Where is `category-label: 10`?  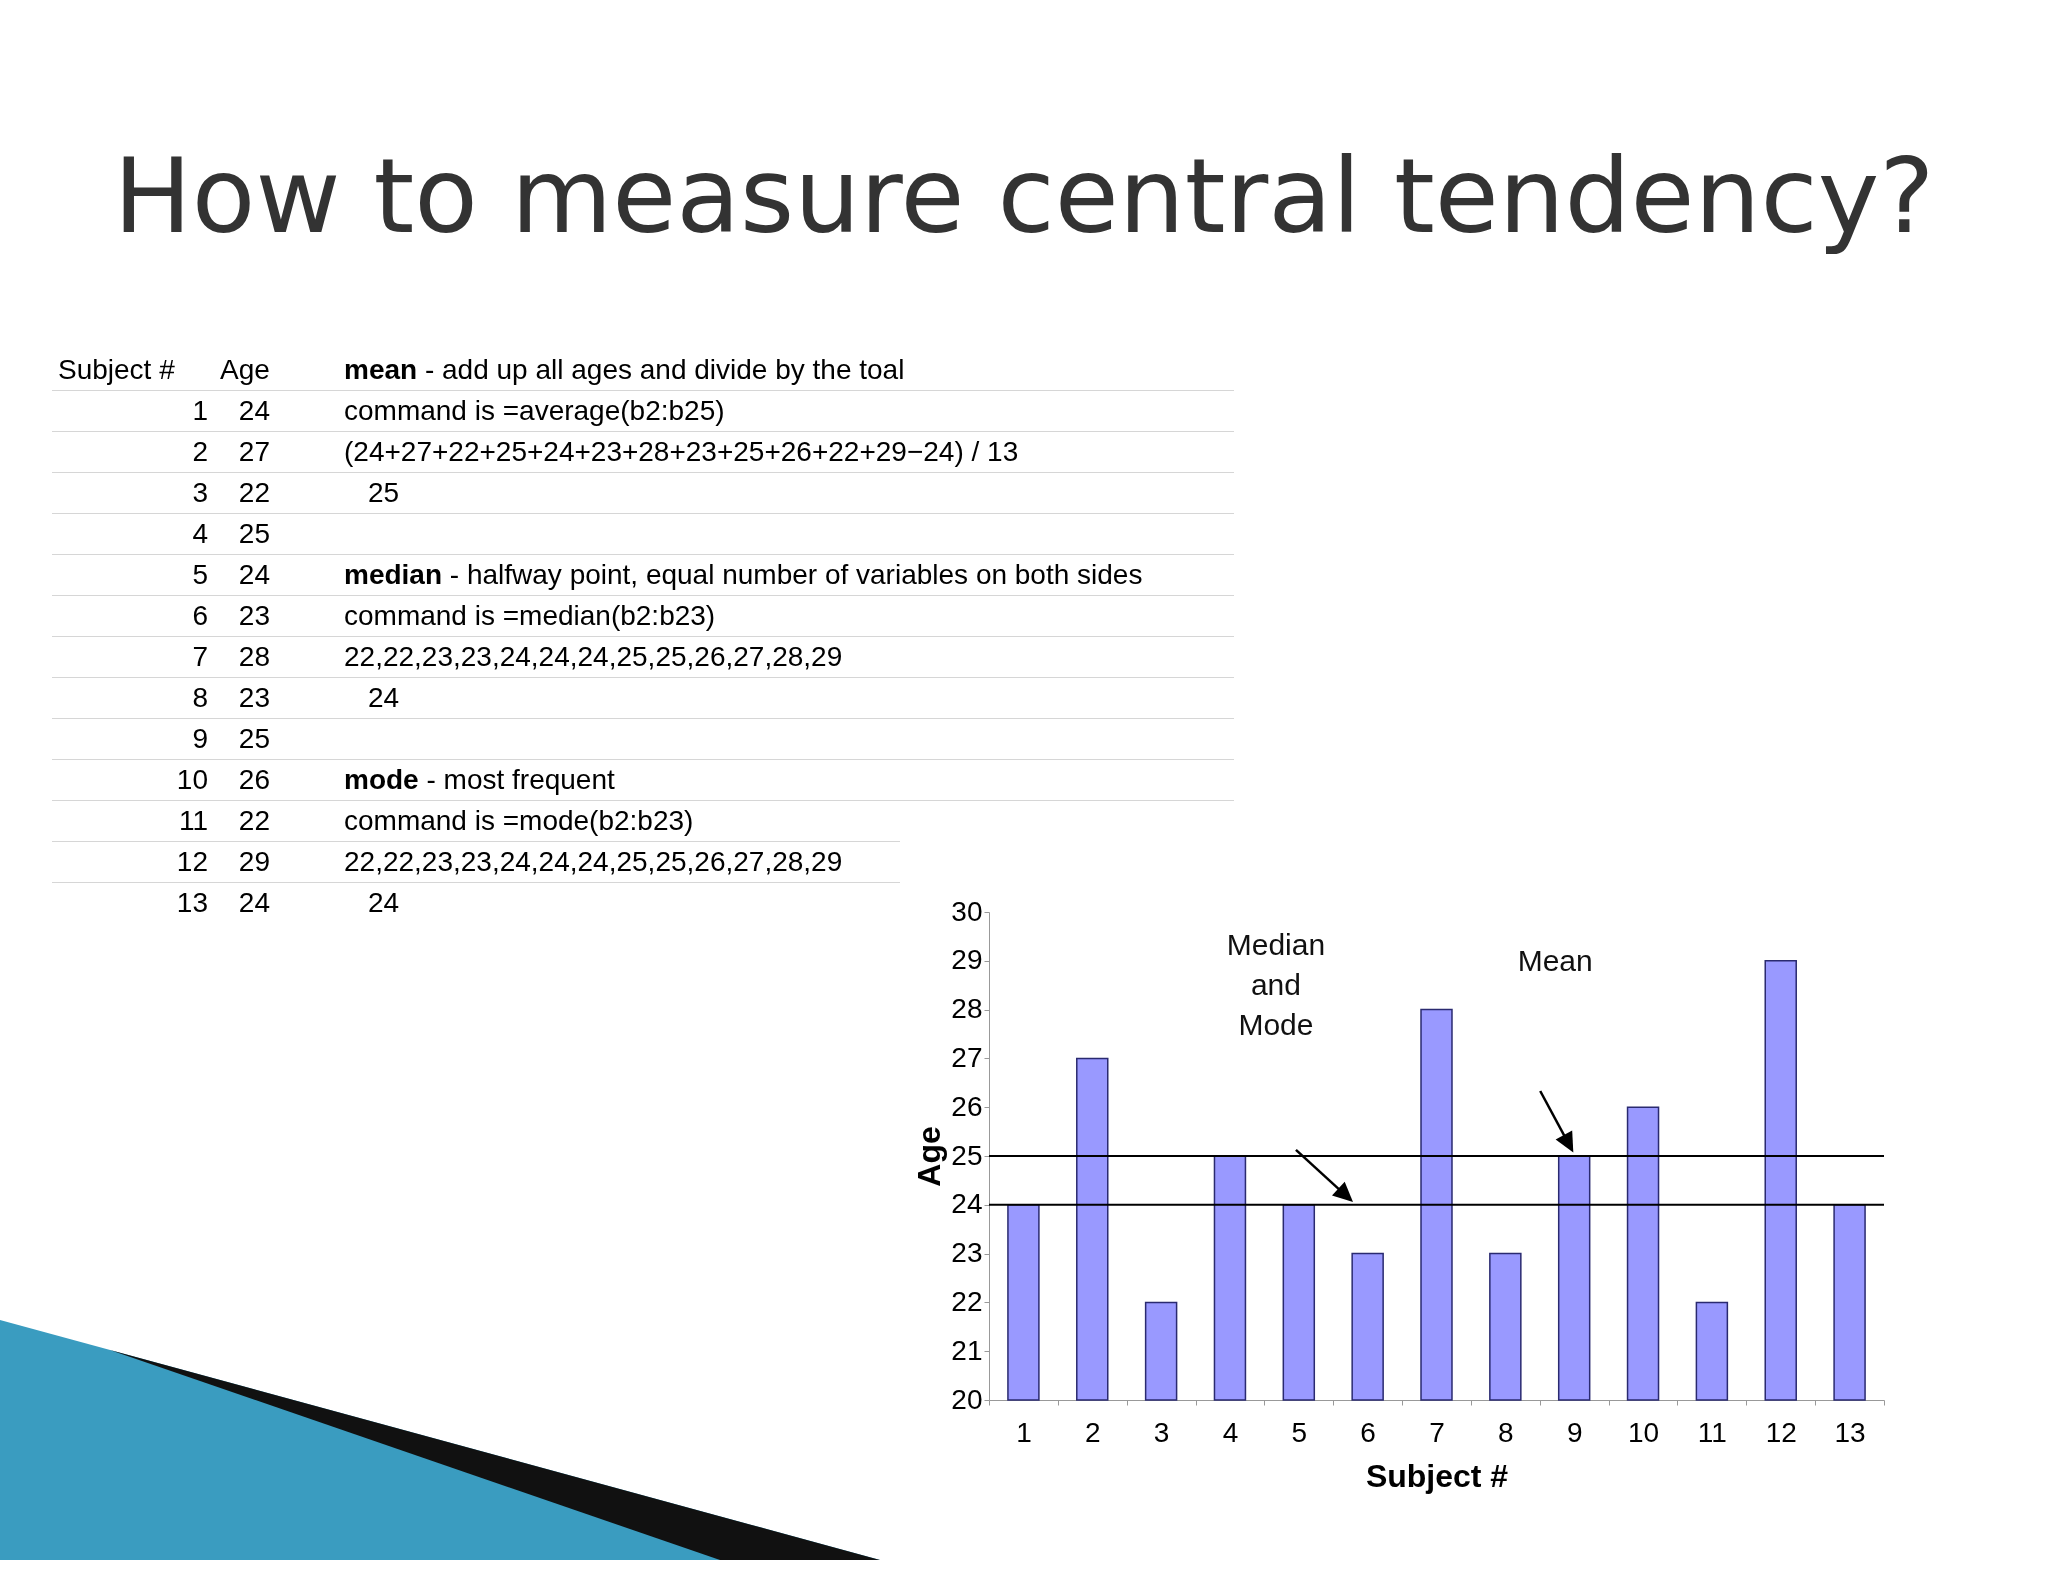
category-label: 10 is located at coordinates (192, 779).